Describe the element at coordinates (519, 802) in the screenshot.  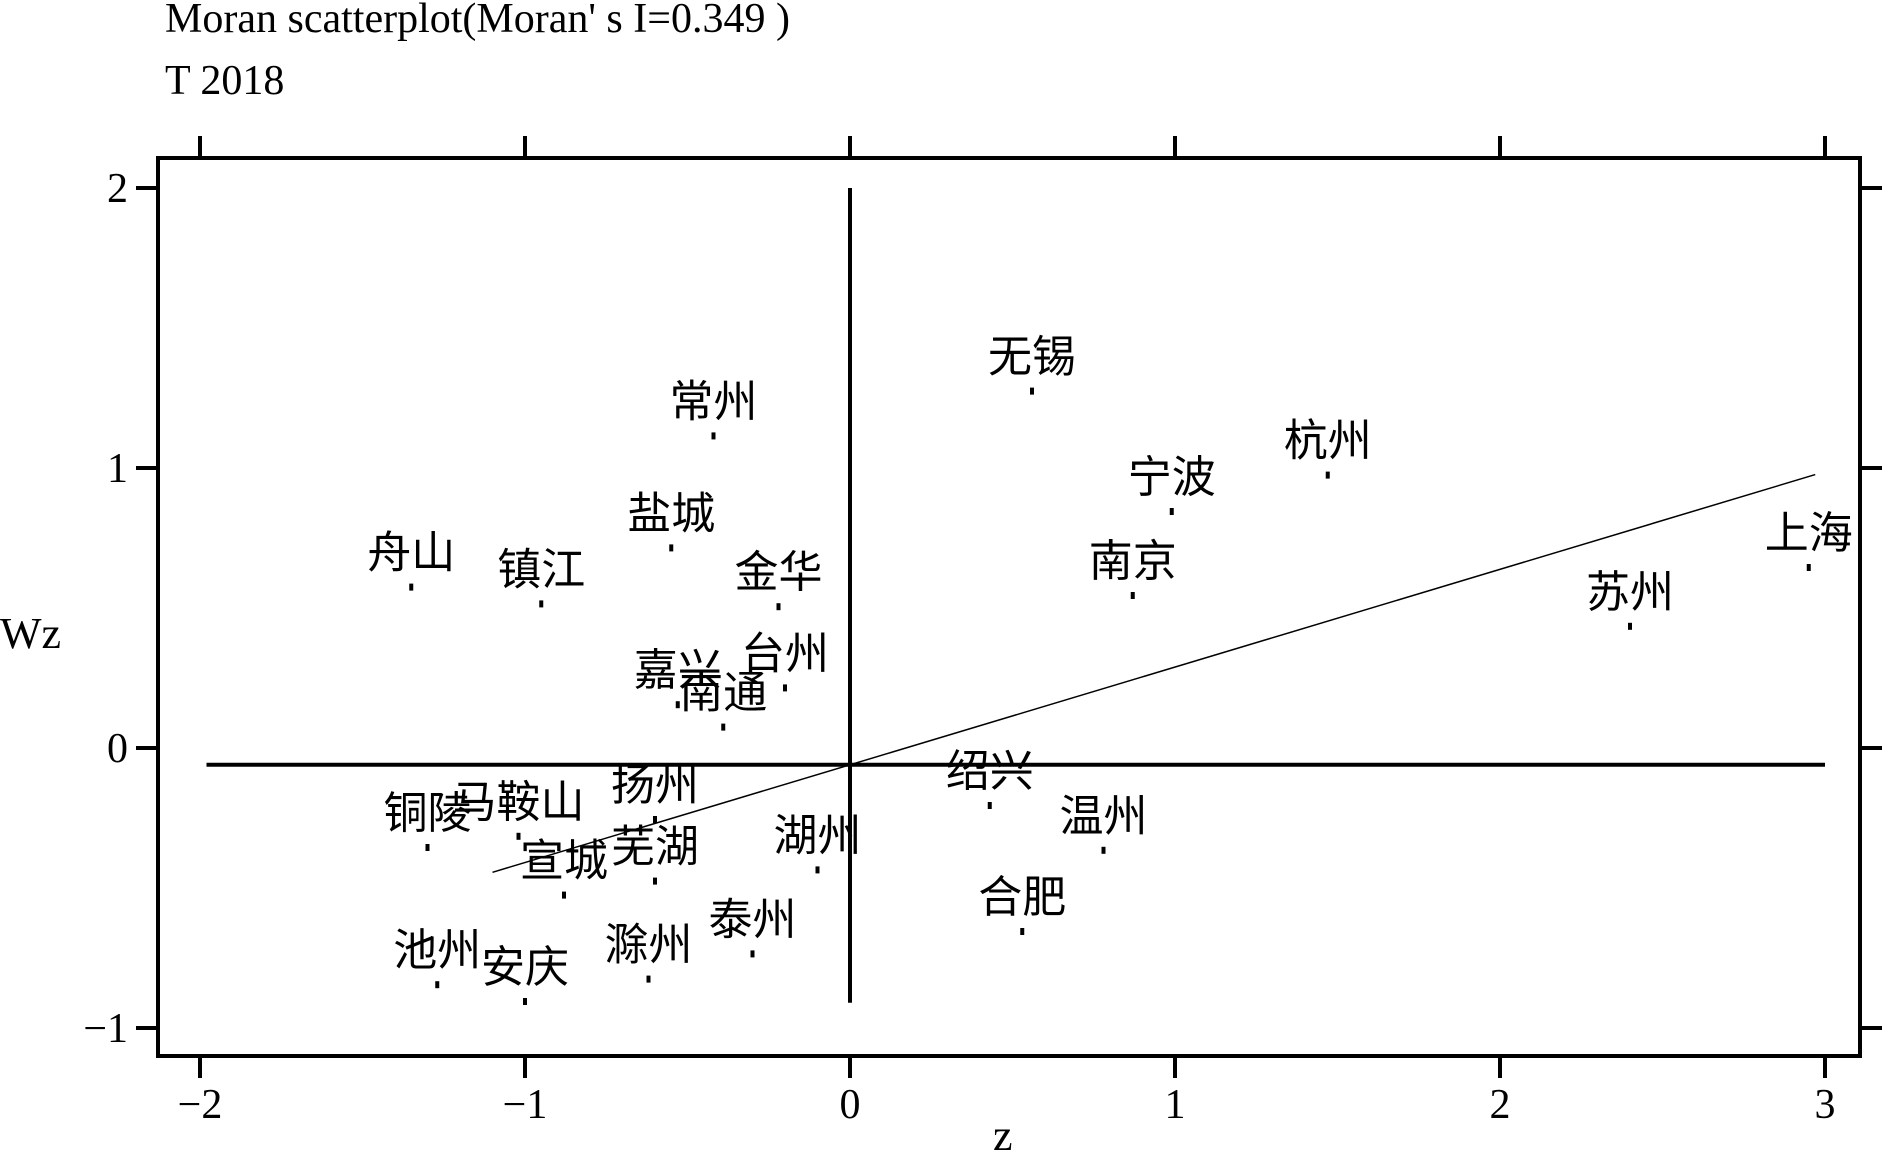
I see `point-label: 马鞍山` at that location.